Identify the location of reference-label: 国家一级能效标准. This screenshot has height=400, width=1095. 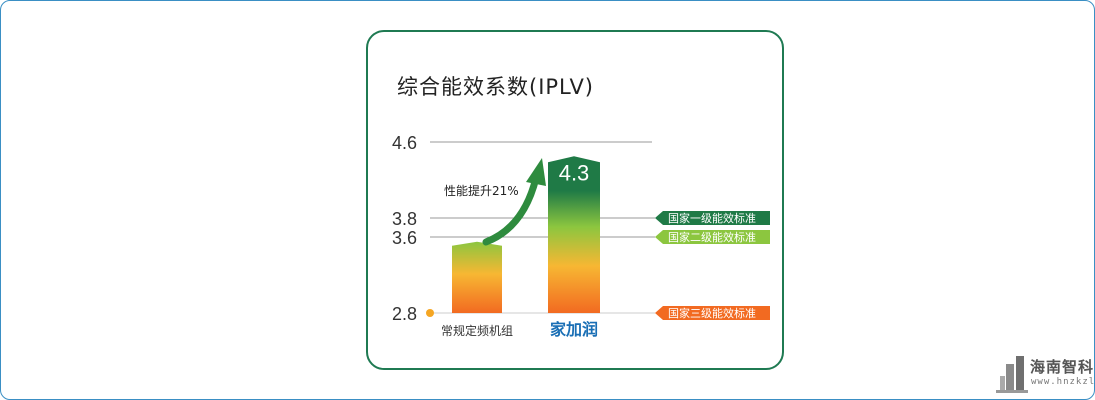
(712, 218).